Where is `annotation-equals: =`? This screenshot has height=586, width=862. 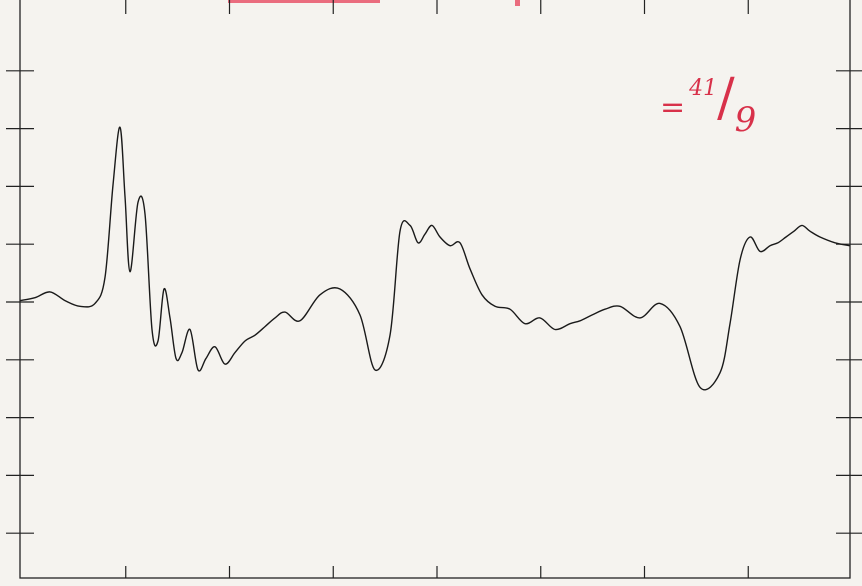
annotation-equals: = is located at coordinates (673, 107).